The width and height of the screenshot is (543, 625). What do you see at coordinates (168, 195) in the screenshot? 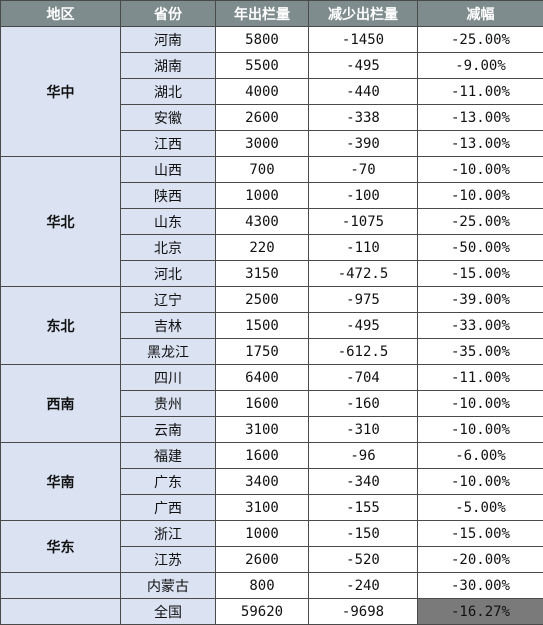
I see `province-cell: 陕西` at bounding box center [168, 195].